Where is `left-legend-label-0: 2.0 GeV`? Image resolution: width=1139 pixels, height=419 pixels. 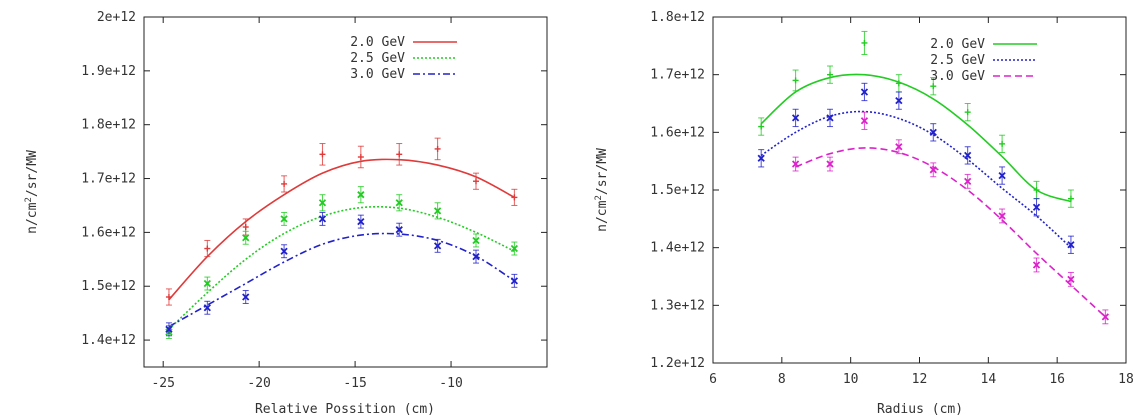
left-legend-label-0: 2.0 GeV is located at coordinates (377, 42).